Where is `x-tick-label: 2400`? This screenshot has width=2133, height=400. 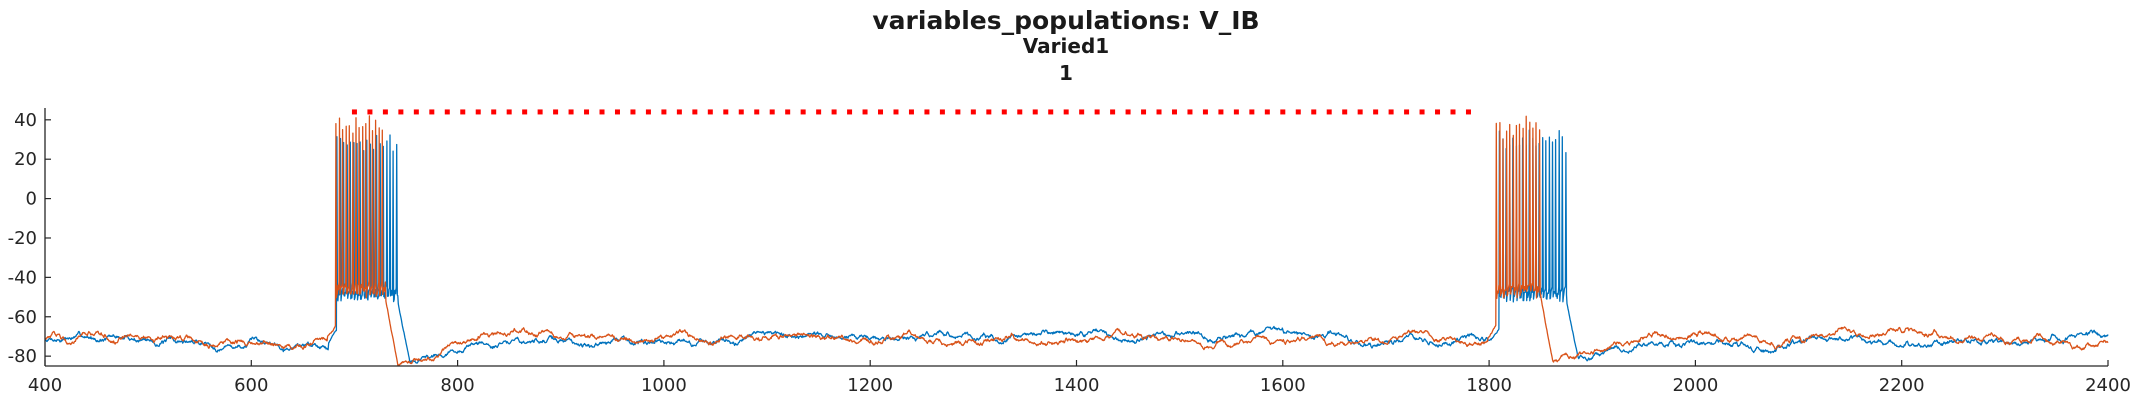
x-tick-label: 2400 is located at coordinates (2108, 385).